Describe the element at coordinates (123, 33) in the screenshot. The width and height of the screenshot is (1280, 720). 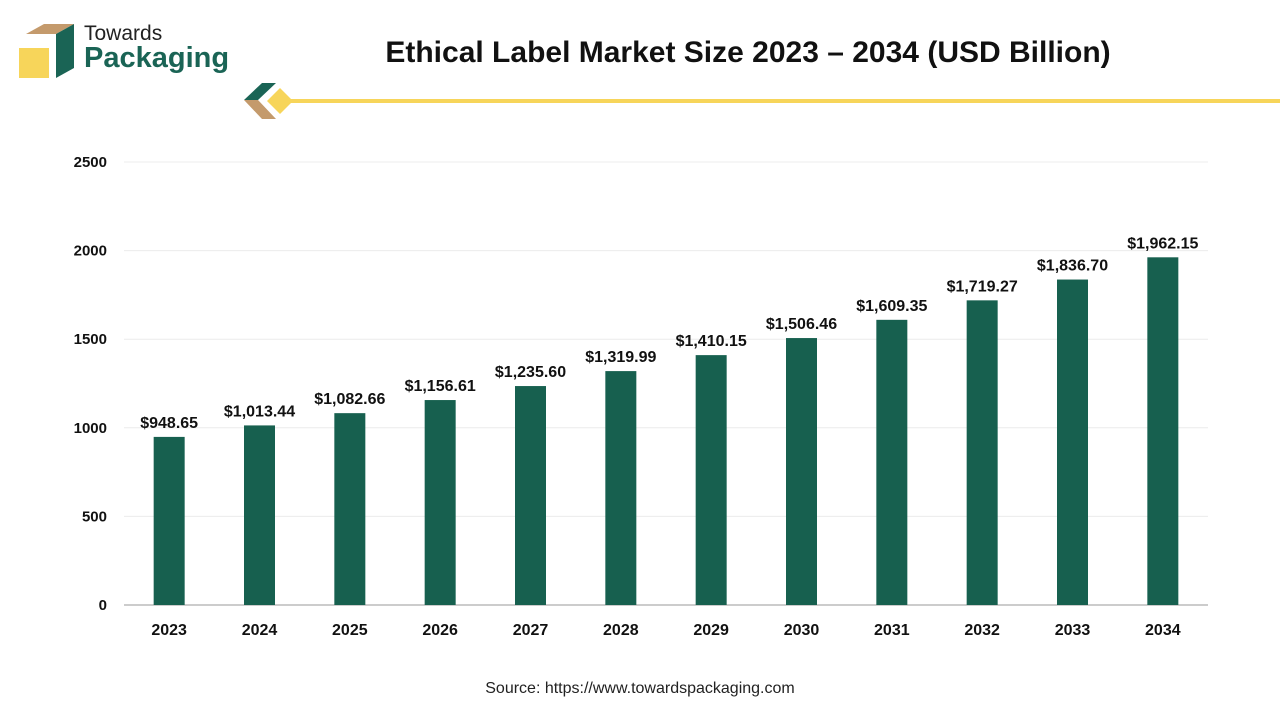
I see `logo-text-towards: Towards` at that location.